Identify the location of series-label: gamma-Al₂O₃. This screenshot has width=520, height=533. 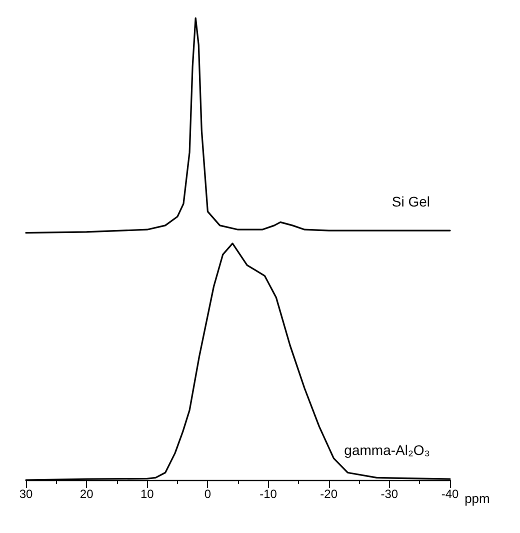
(387, 450).